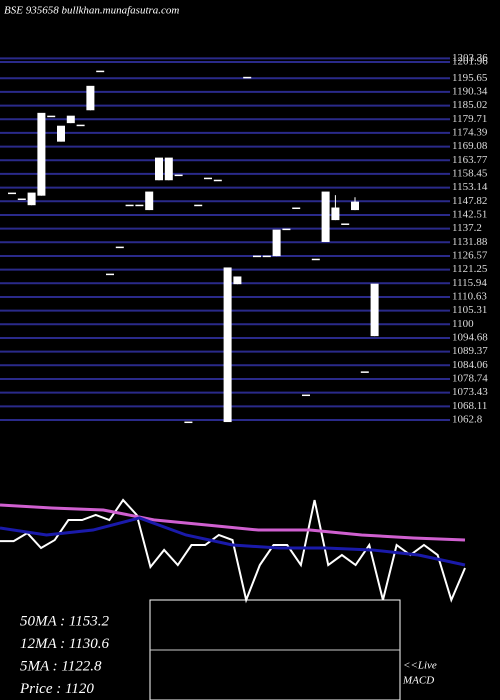 This screenshot has height=700, width=500. What do you see at coordinates (61, 666) in the screenshot?
I see `readout: 5MA : 1122.8` at bounding box center [61, 666].